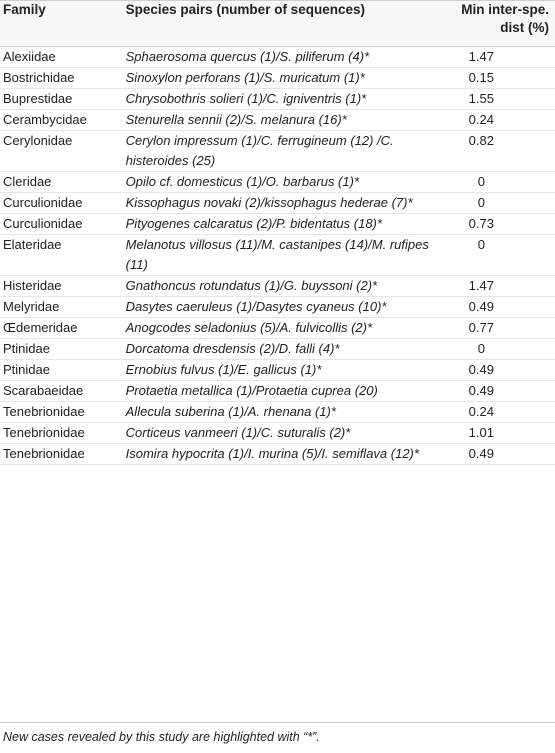  What do you see at coordinates (63, 23) in the screenshot?
I see `header-family: Family` at bounding box center [63, 23].